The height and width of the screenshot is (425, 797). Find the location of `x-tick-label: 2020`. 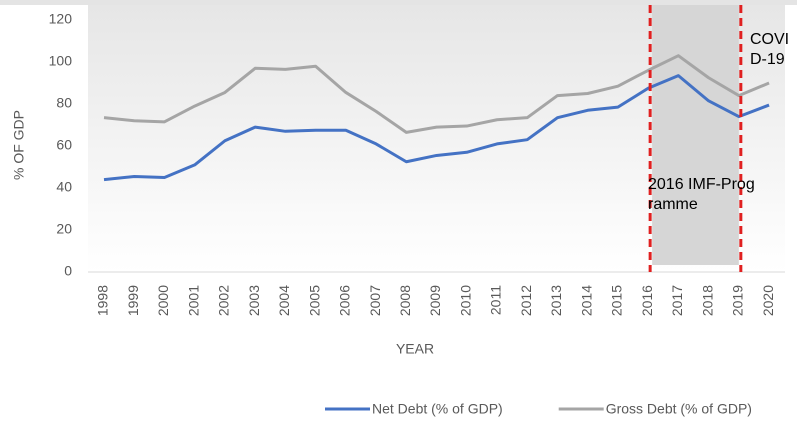

x-tick-label: 2020 is located at coordinates (768, 300).